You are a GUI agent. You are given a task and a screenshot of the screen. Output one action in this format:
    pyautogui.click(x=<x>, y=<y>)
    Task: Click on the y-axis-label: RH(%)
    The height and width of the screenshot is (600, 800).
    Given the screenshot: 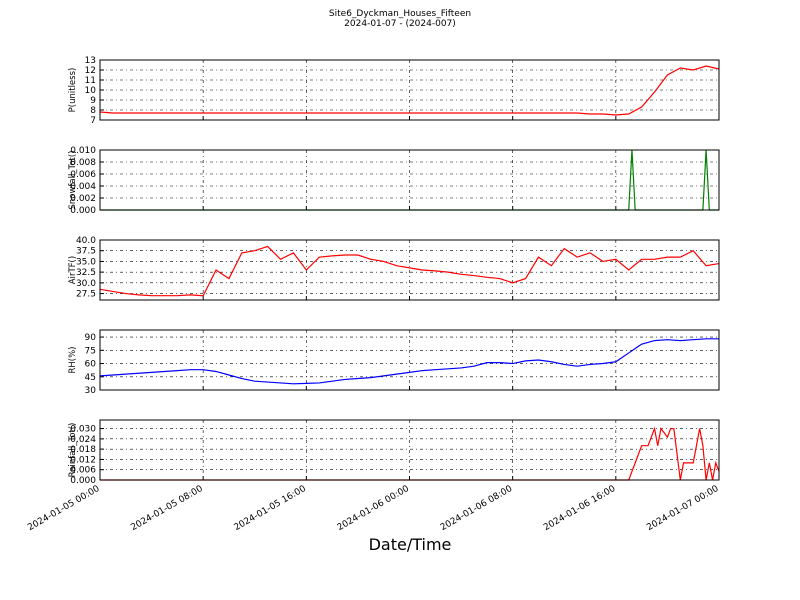 What is the action you would take?
    pyautogui.click(x=73, y=359)
    